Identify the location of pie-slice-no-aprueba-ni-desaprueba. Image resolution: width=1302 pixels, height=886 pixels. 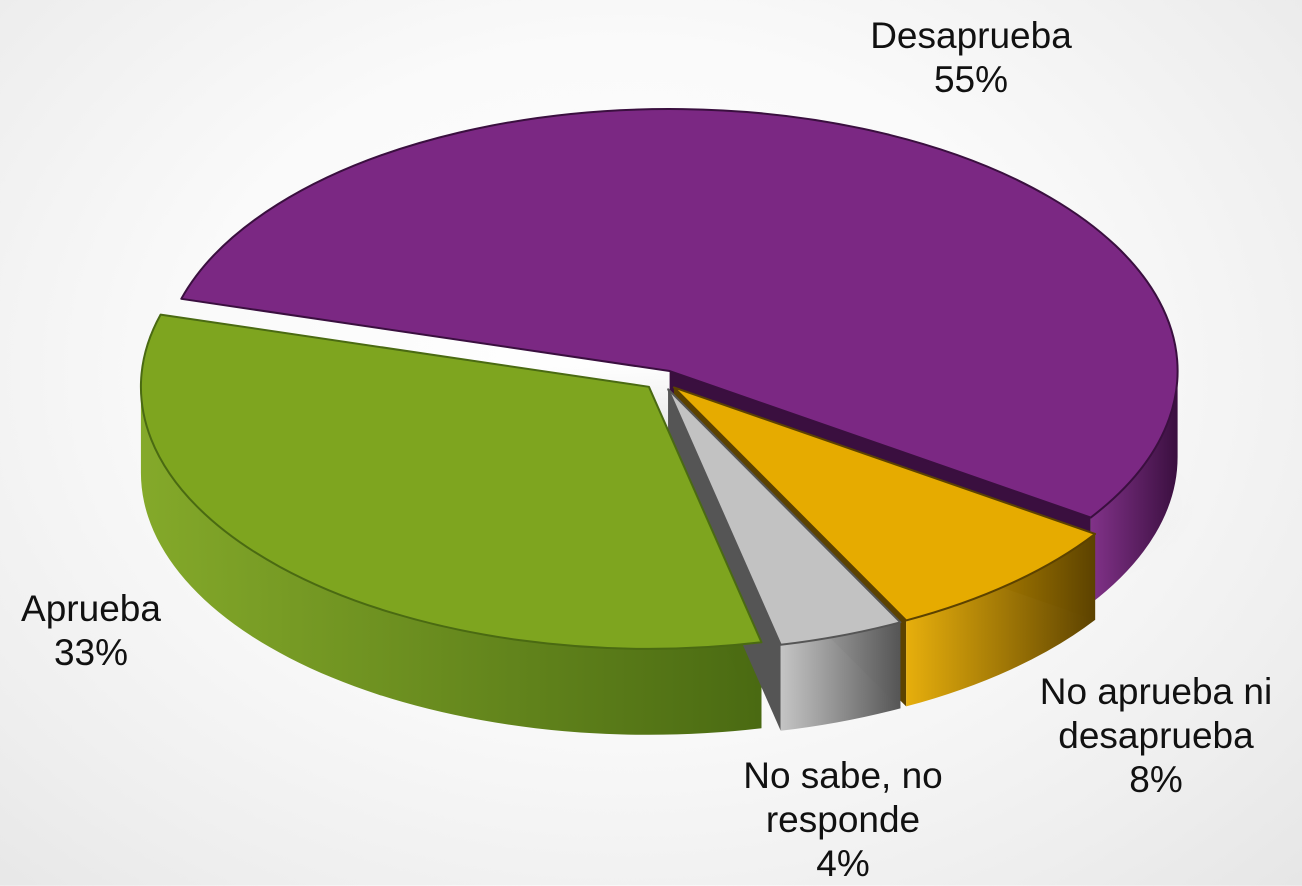
(884, 504).